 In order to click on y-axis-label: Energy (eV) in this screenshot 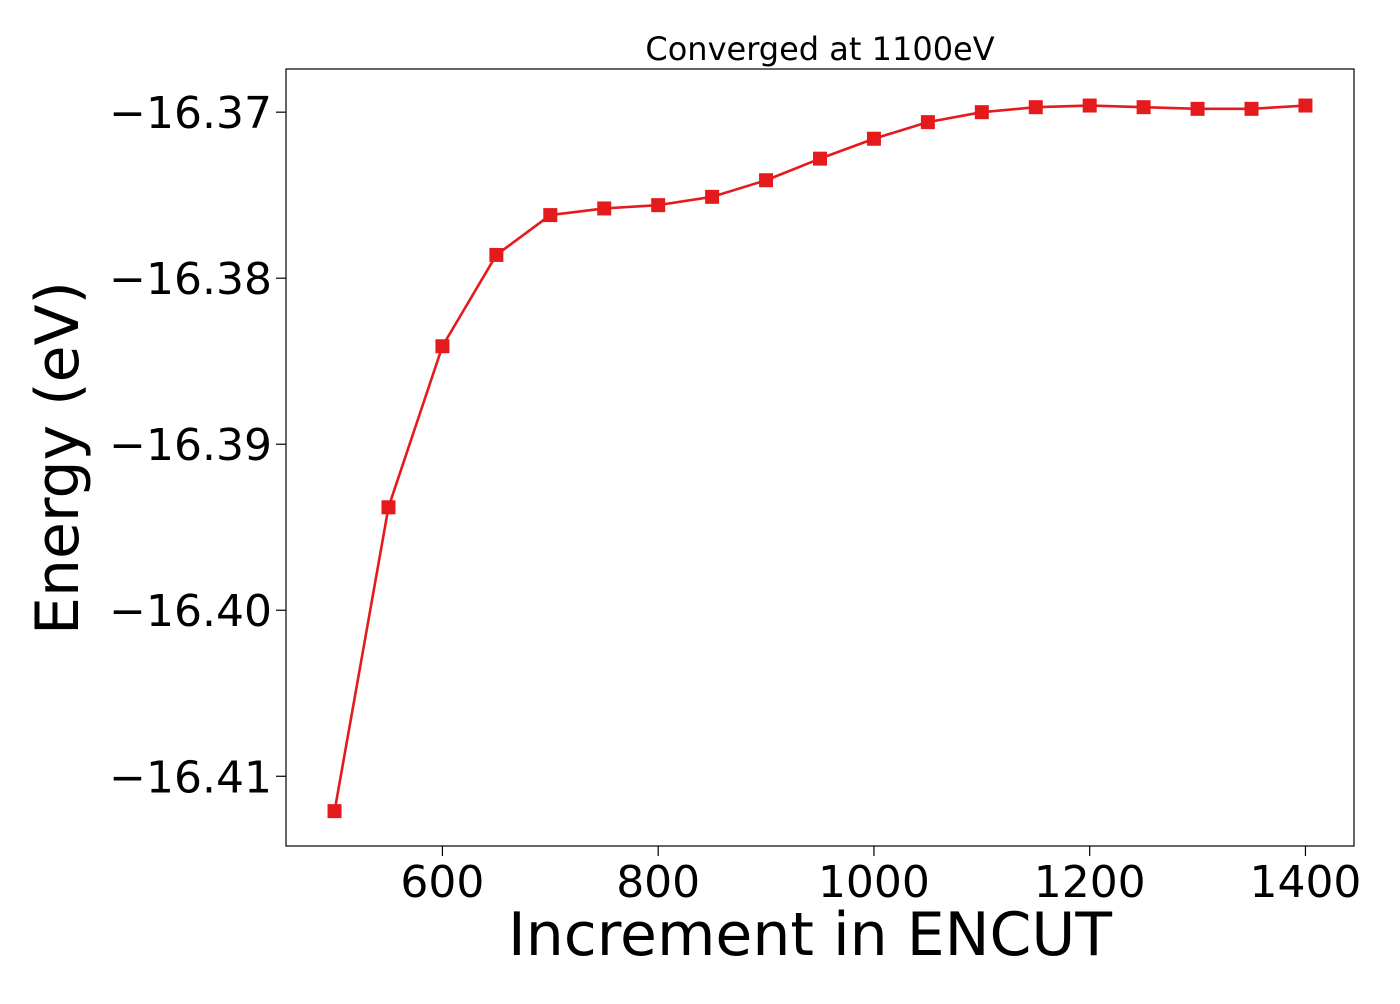, I will do `click(58, 458)`.